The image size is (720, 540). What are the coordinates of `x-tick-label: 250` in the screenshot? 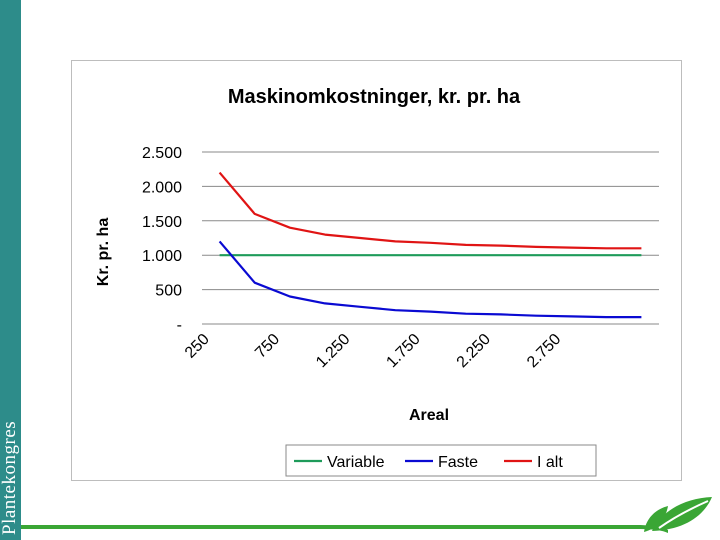 It's located at (197, 346).